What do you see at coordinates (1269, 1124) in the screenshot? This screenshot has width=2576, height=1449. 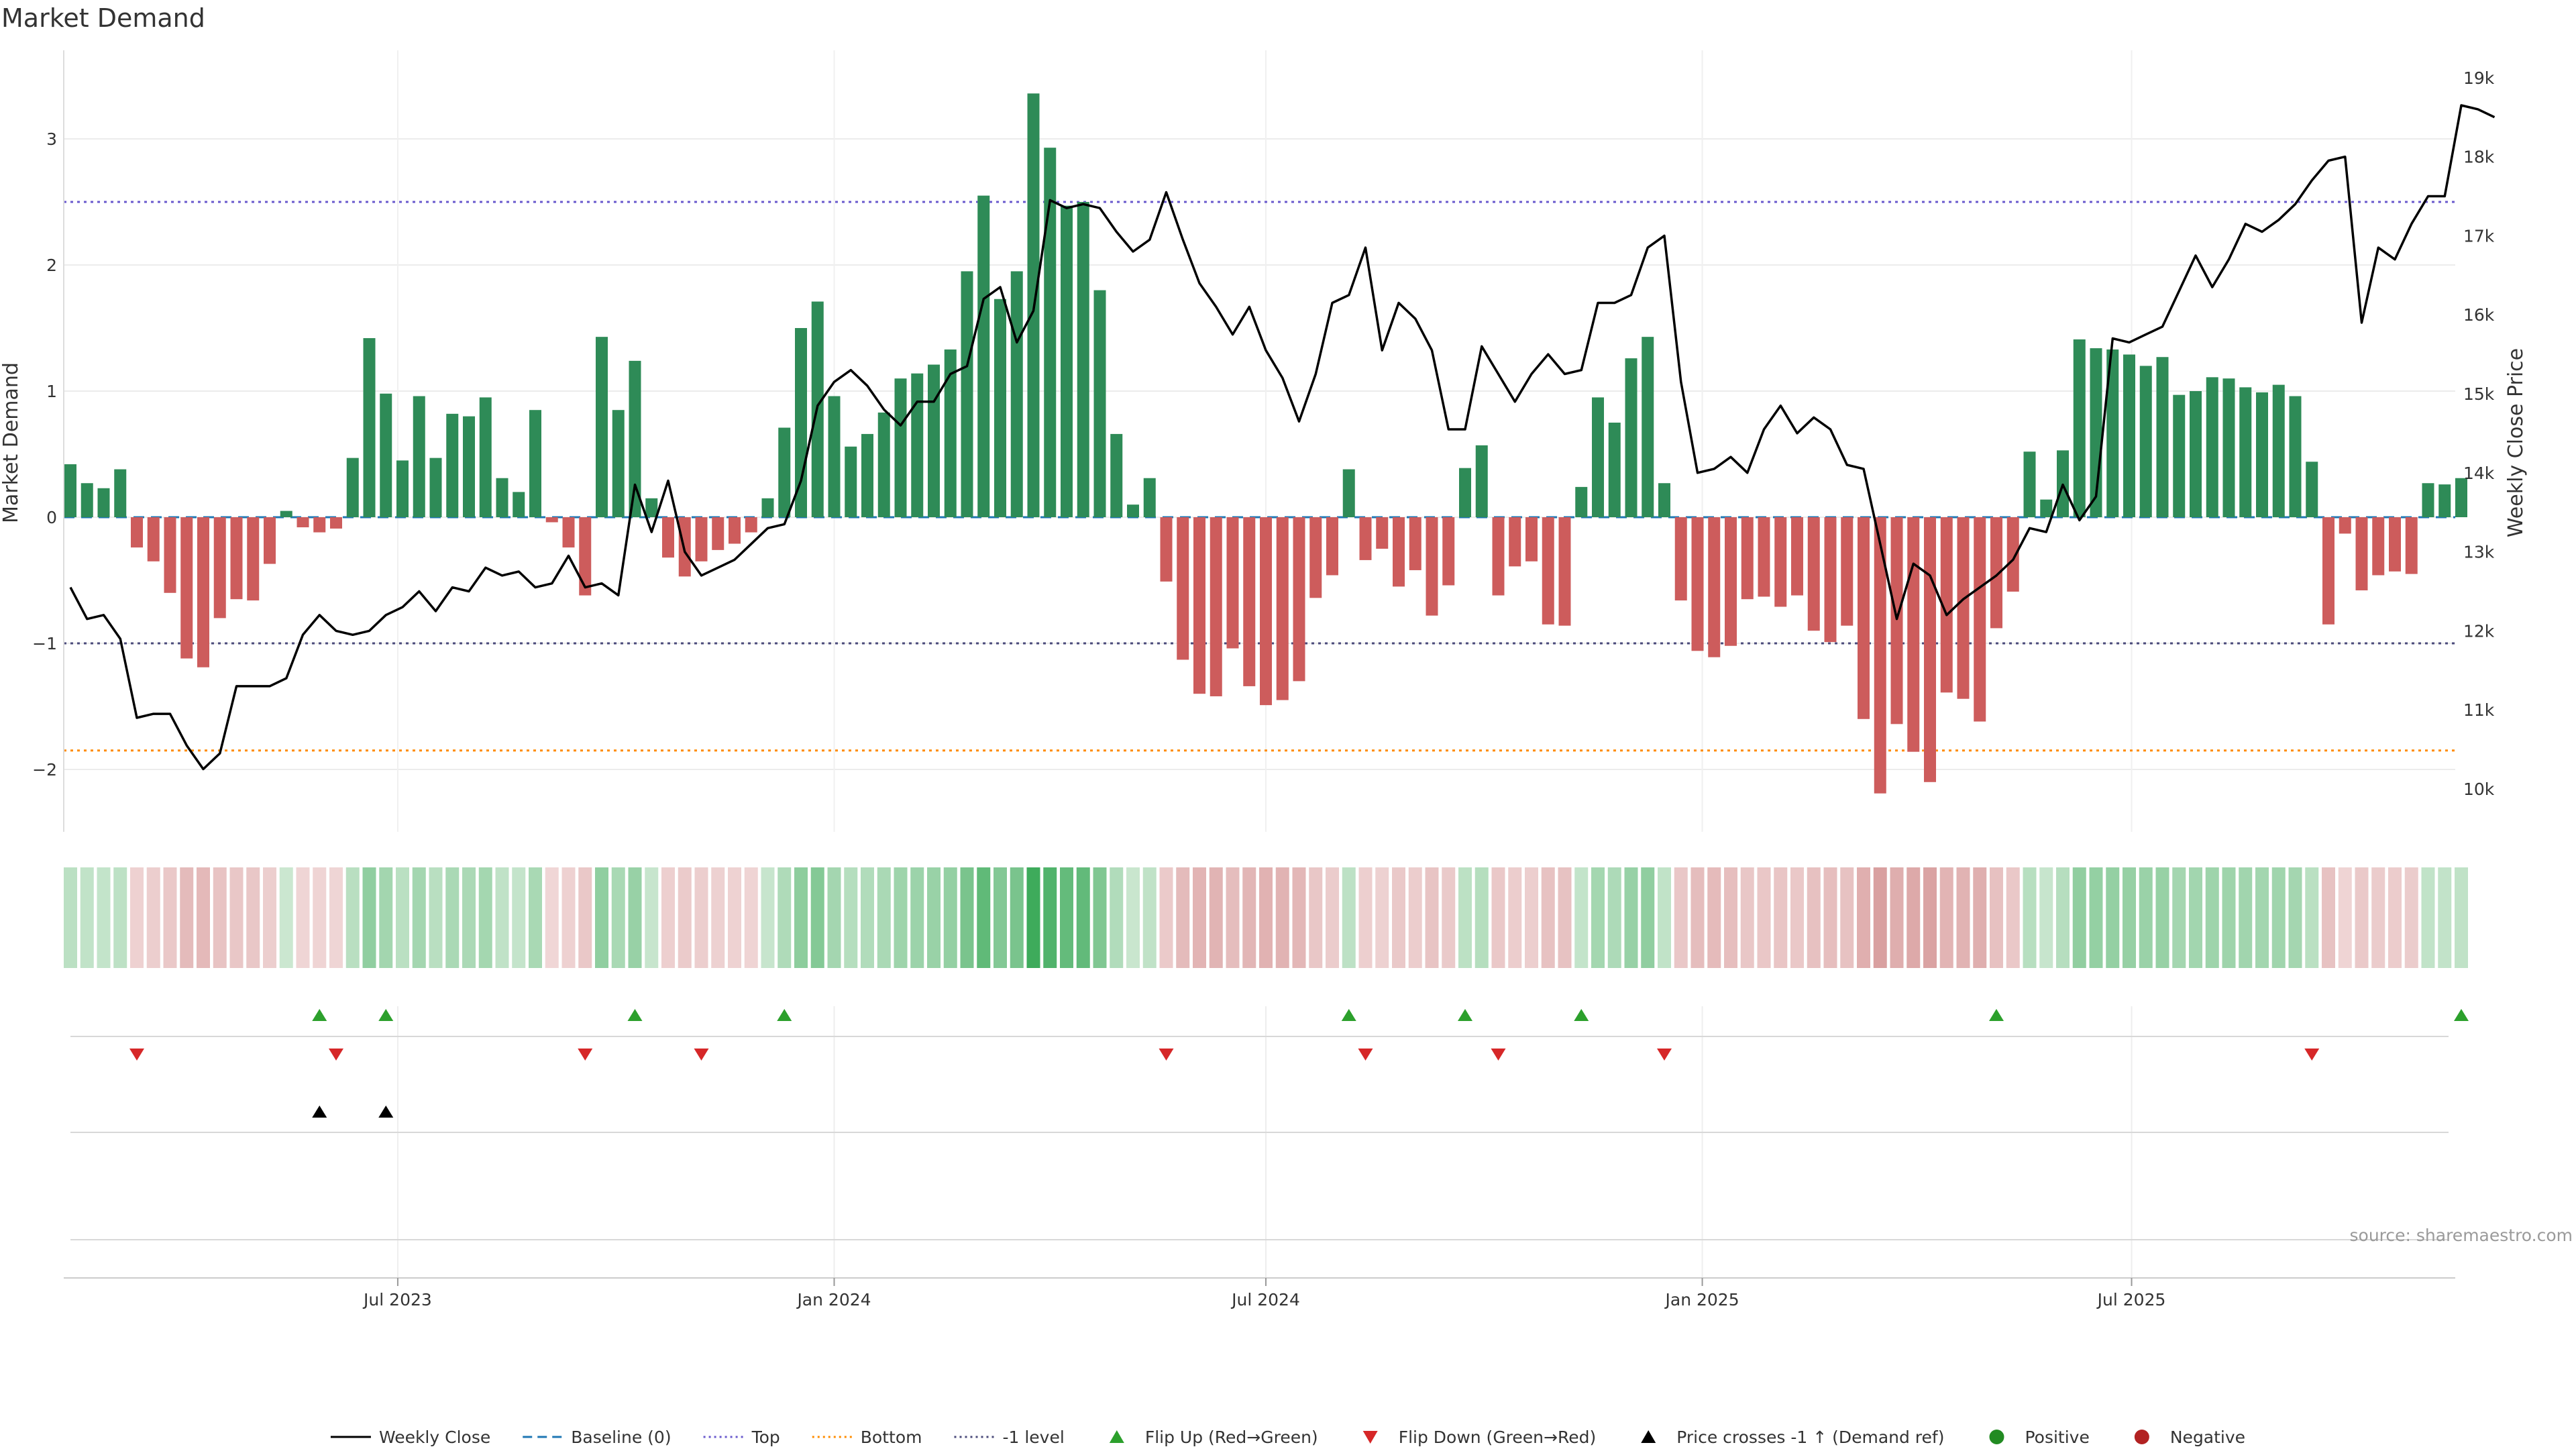 I see `event-rows` at bounding box center [1269, 1124].